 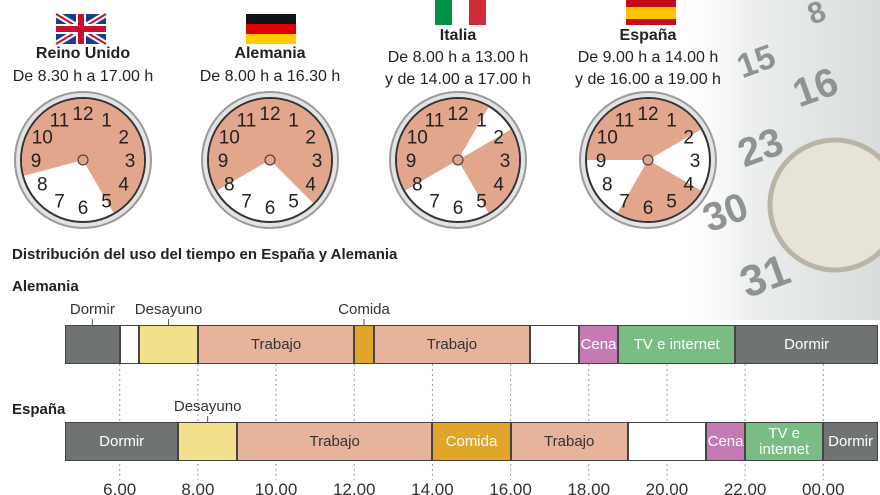 What do you see at coordinates (83, 53) in the screenshot?
I see `country-name: Reino Unido` at bounding box center [83, 53].